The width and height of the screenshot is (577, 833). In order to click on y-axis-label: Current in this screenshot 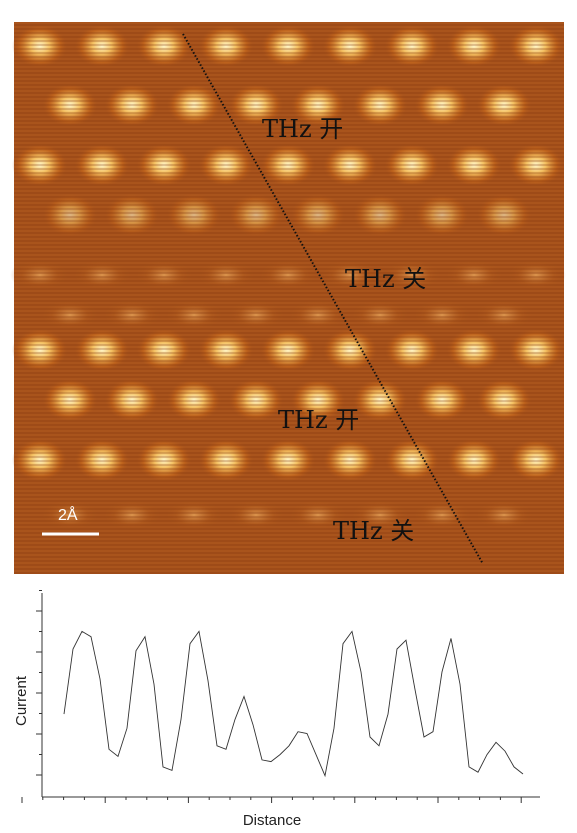, I will do `click(21, 700)`.